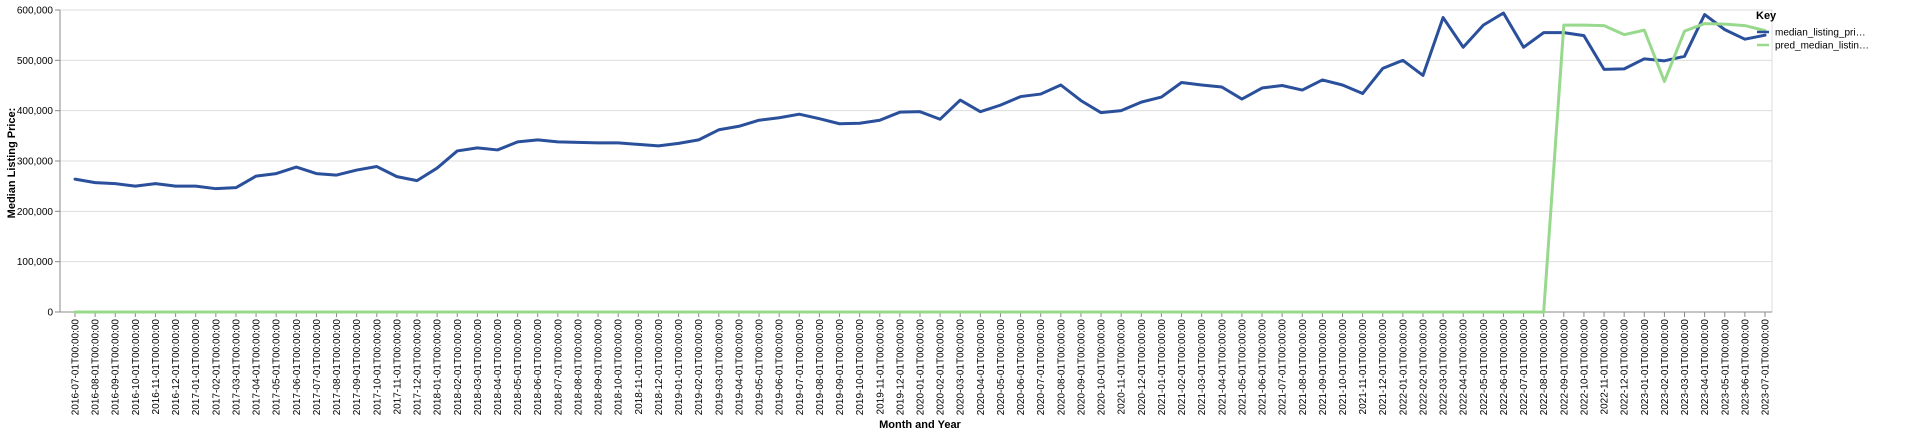  Describe the element at coordinates (1303, 367) in the screenshot. I see `x-tick-label: 2021-08-01T00:00:00` at that location.